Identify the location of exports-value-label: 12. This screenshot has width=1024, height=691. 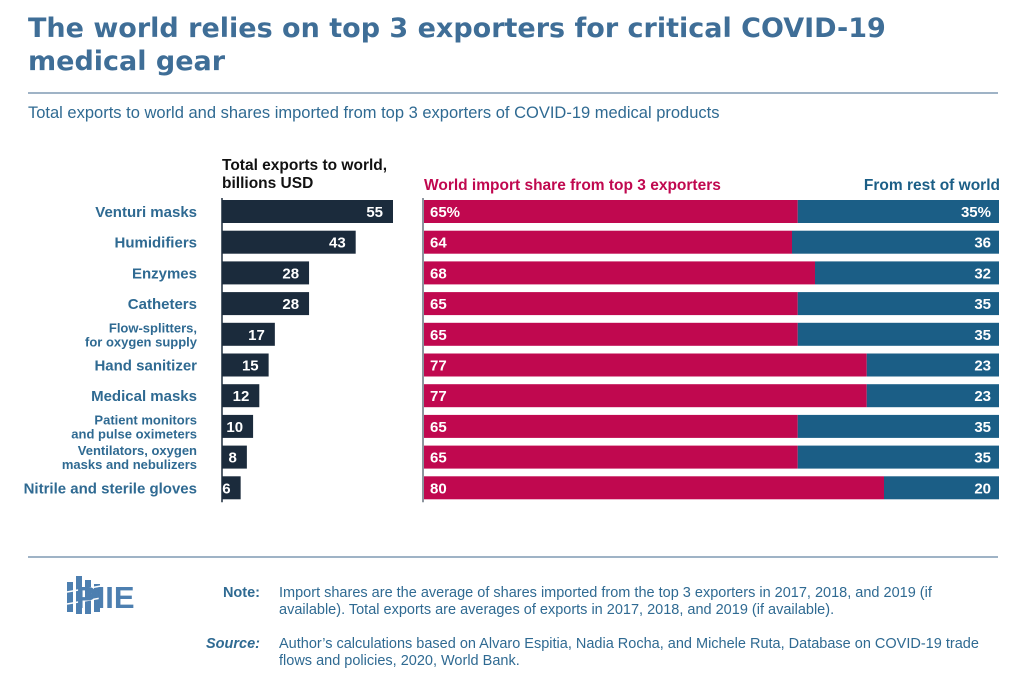
(241, 396).